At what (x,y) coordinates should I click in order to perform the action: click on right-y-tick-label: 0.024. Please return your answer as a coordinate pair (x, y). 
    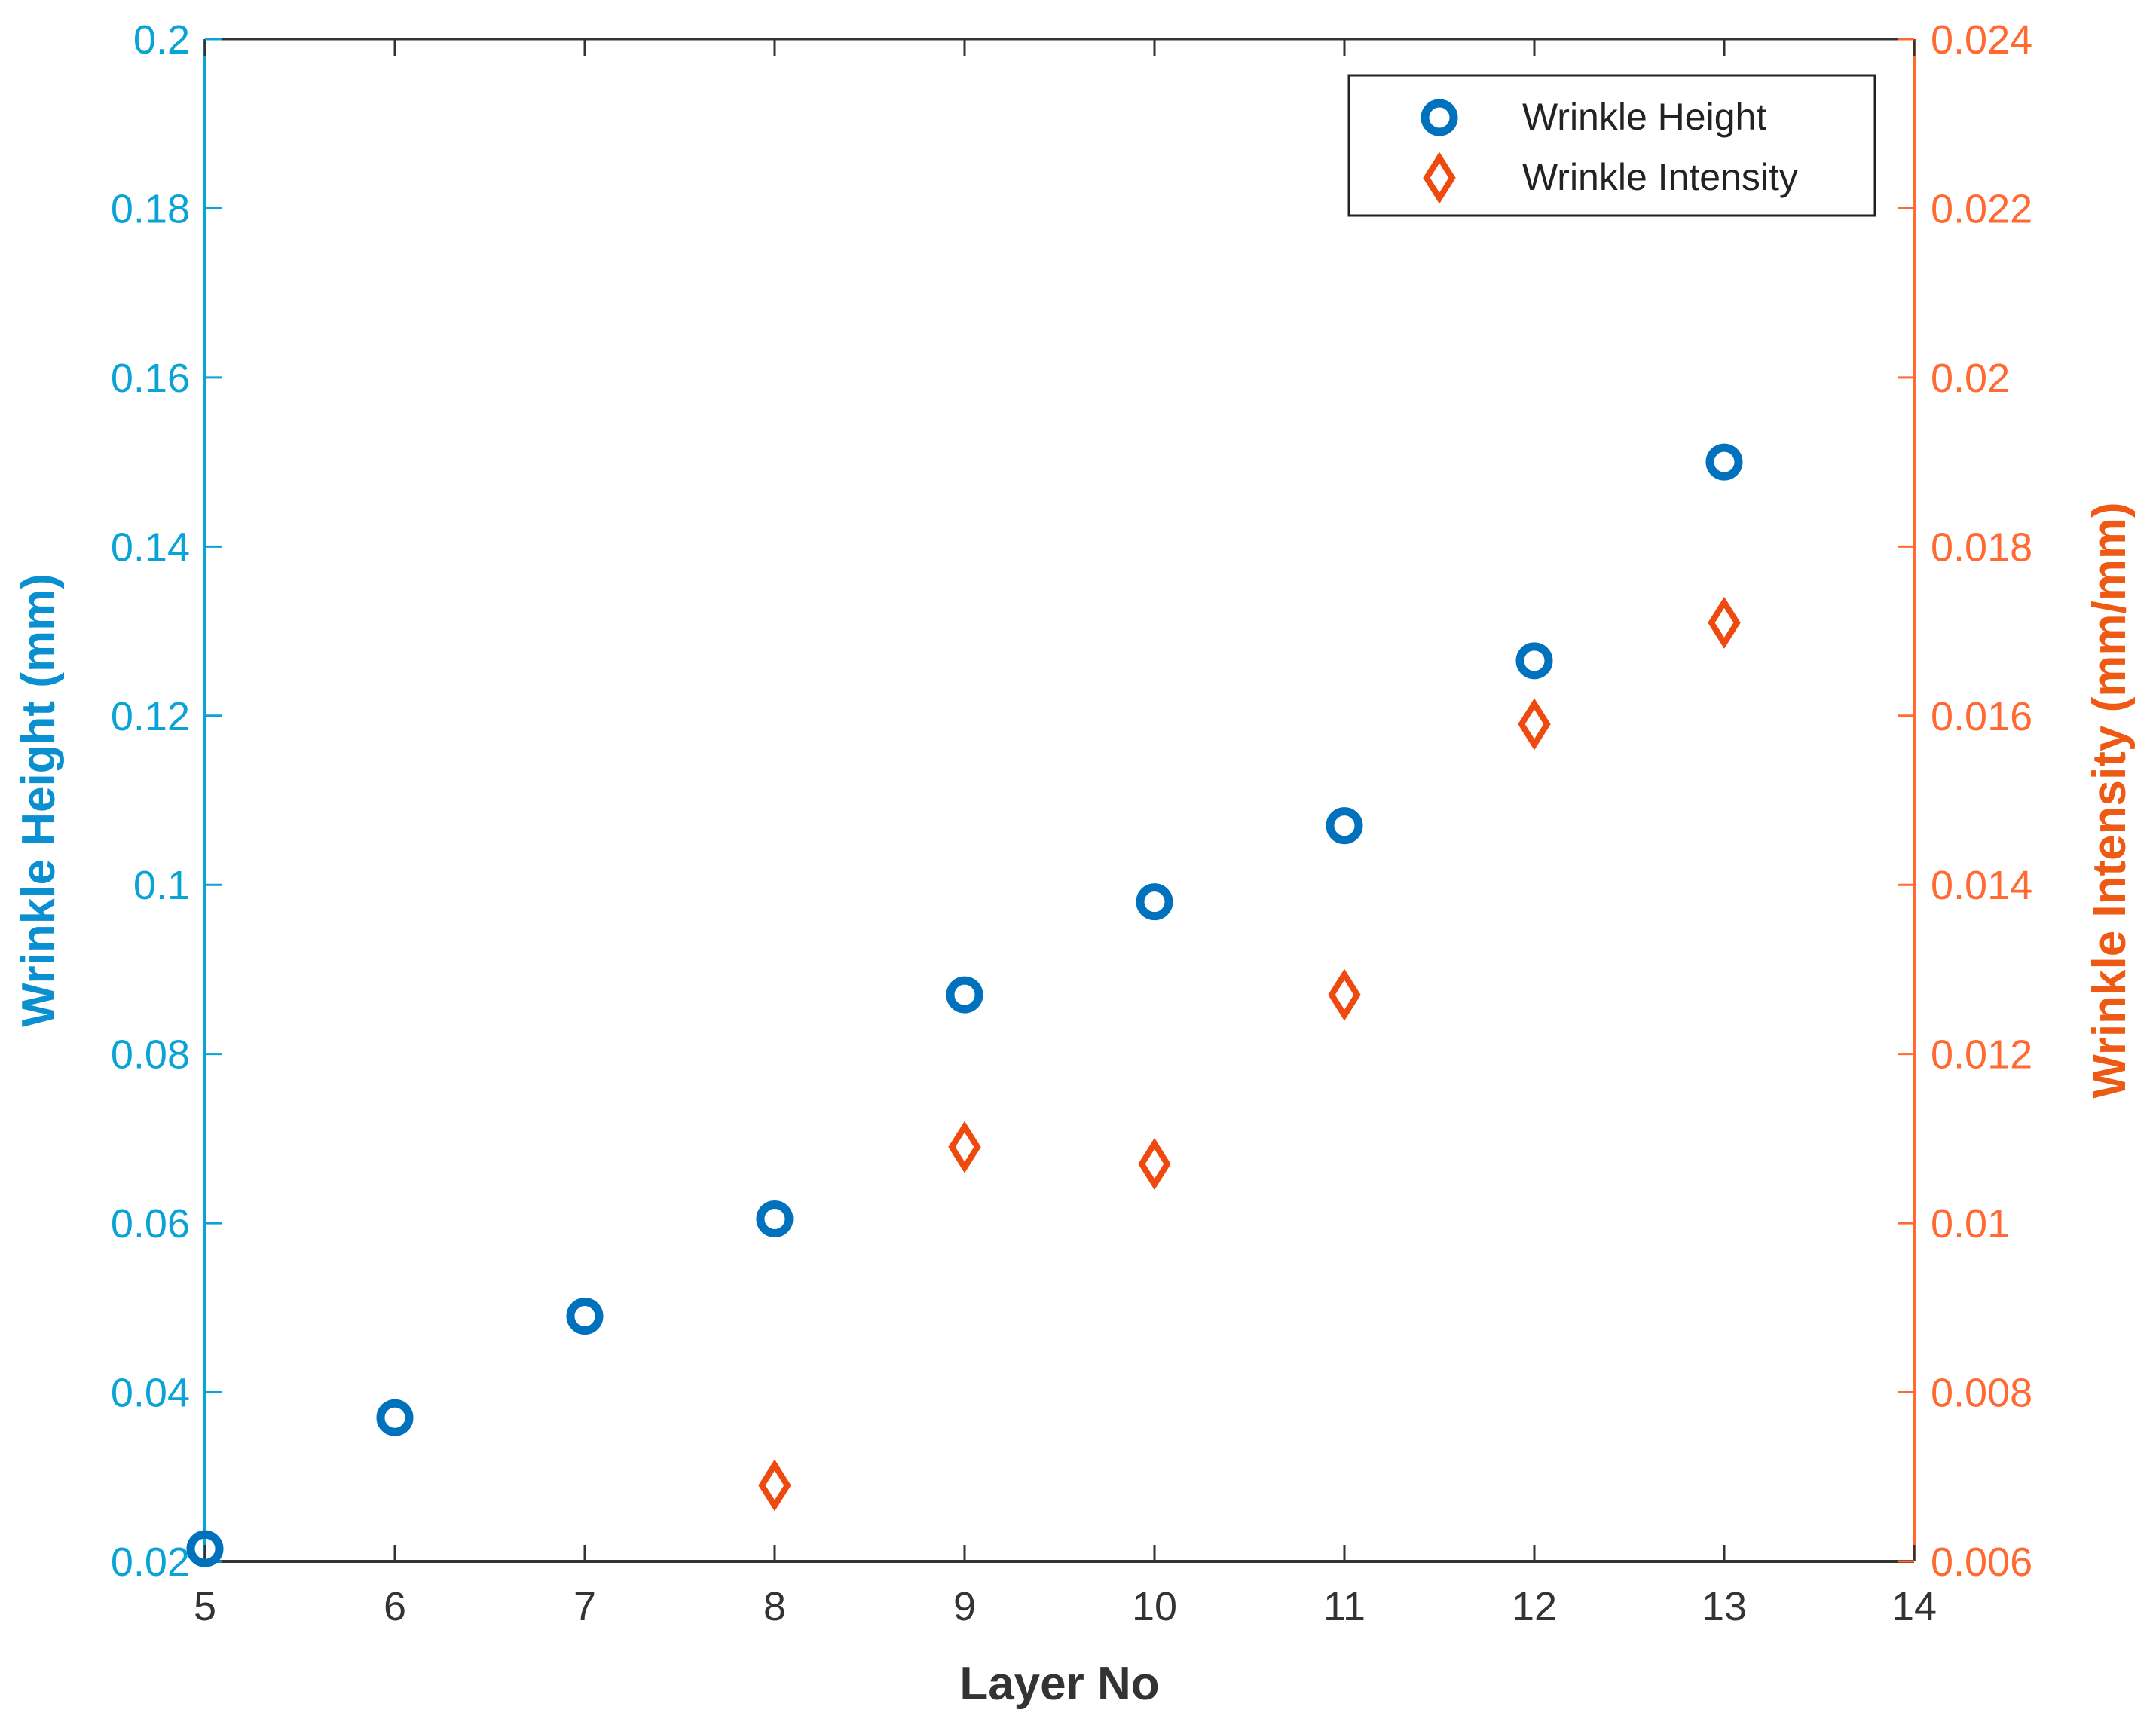
    Looking at the image, I should click on (1981, 40).